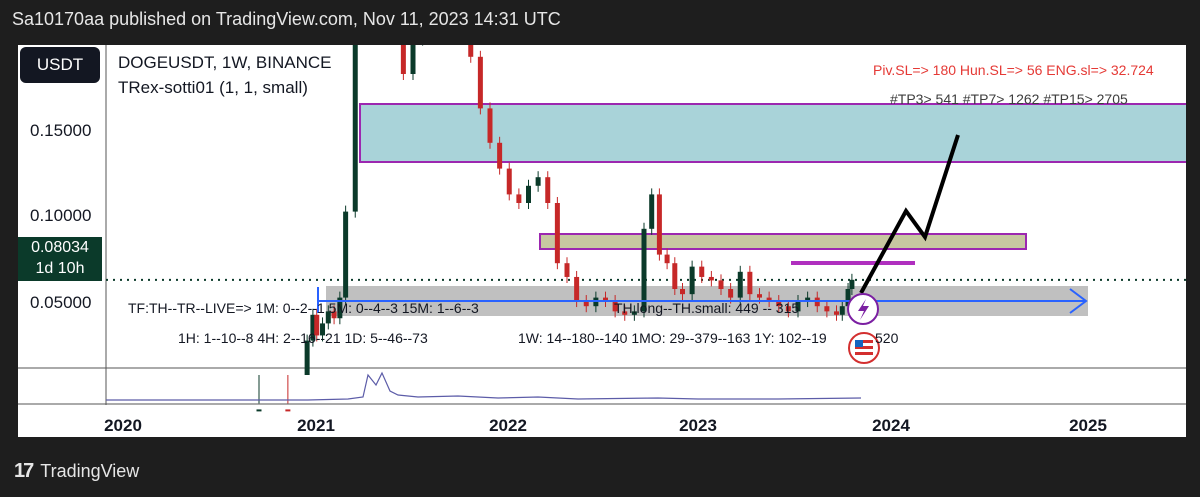 The image size is (1200, 497). I want to click on range-arrow-head, so click(1078, 301).